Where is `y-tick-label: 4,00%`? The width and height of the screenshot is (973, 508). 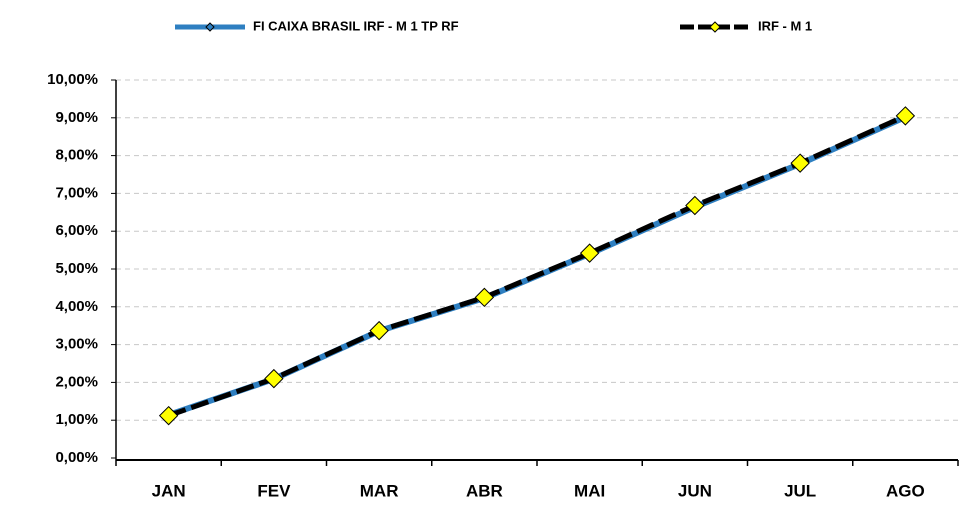 y-tick-label: 4,00% is located at coordinates (76, 306).